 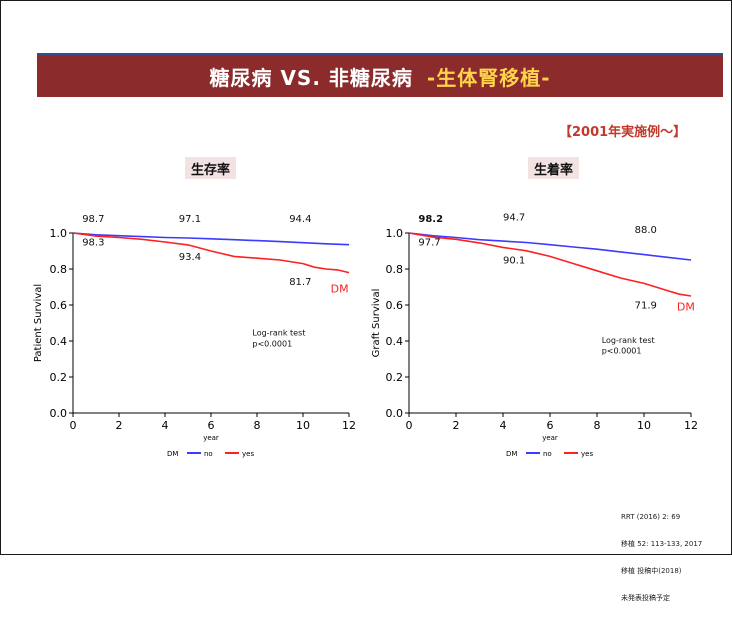 What do you see at coordinates (300, 282) in the screenshot?
I see `data-label: 81.7` at bounding box center [300, 282].